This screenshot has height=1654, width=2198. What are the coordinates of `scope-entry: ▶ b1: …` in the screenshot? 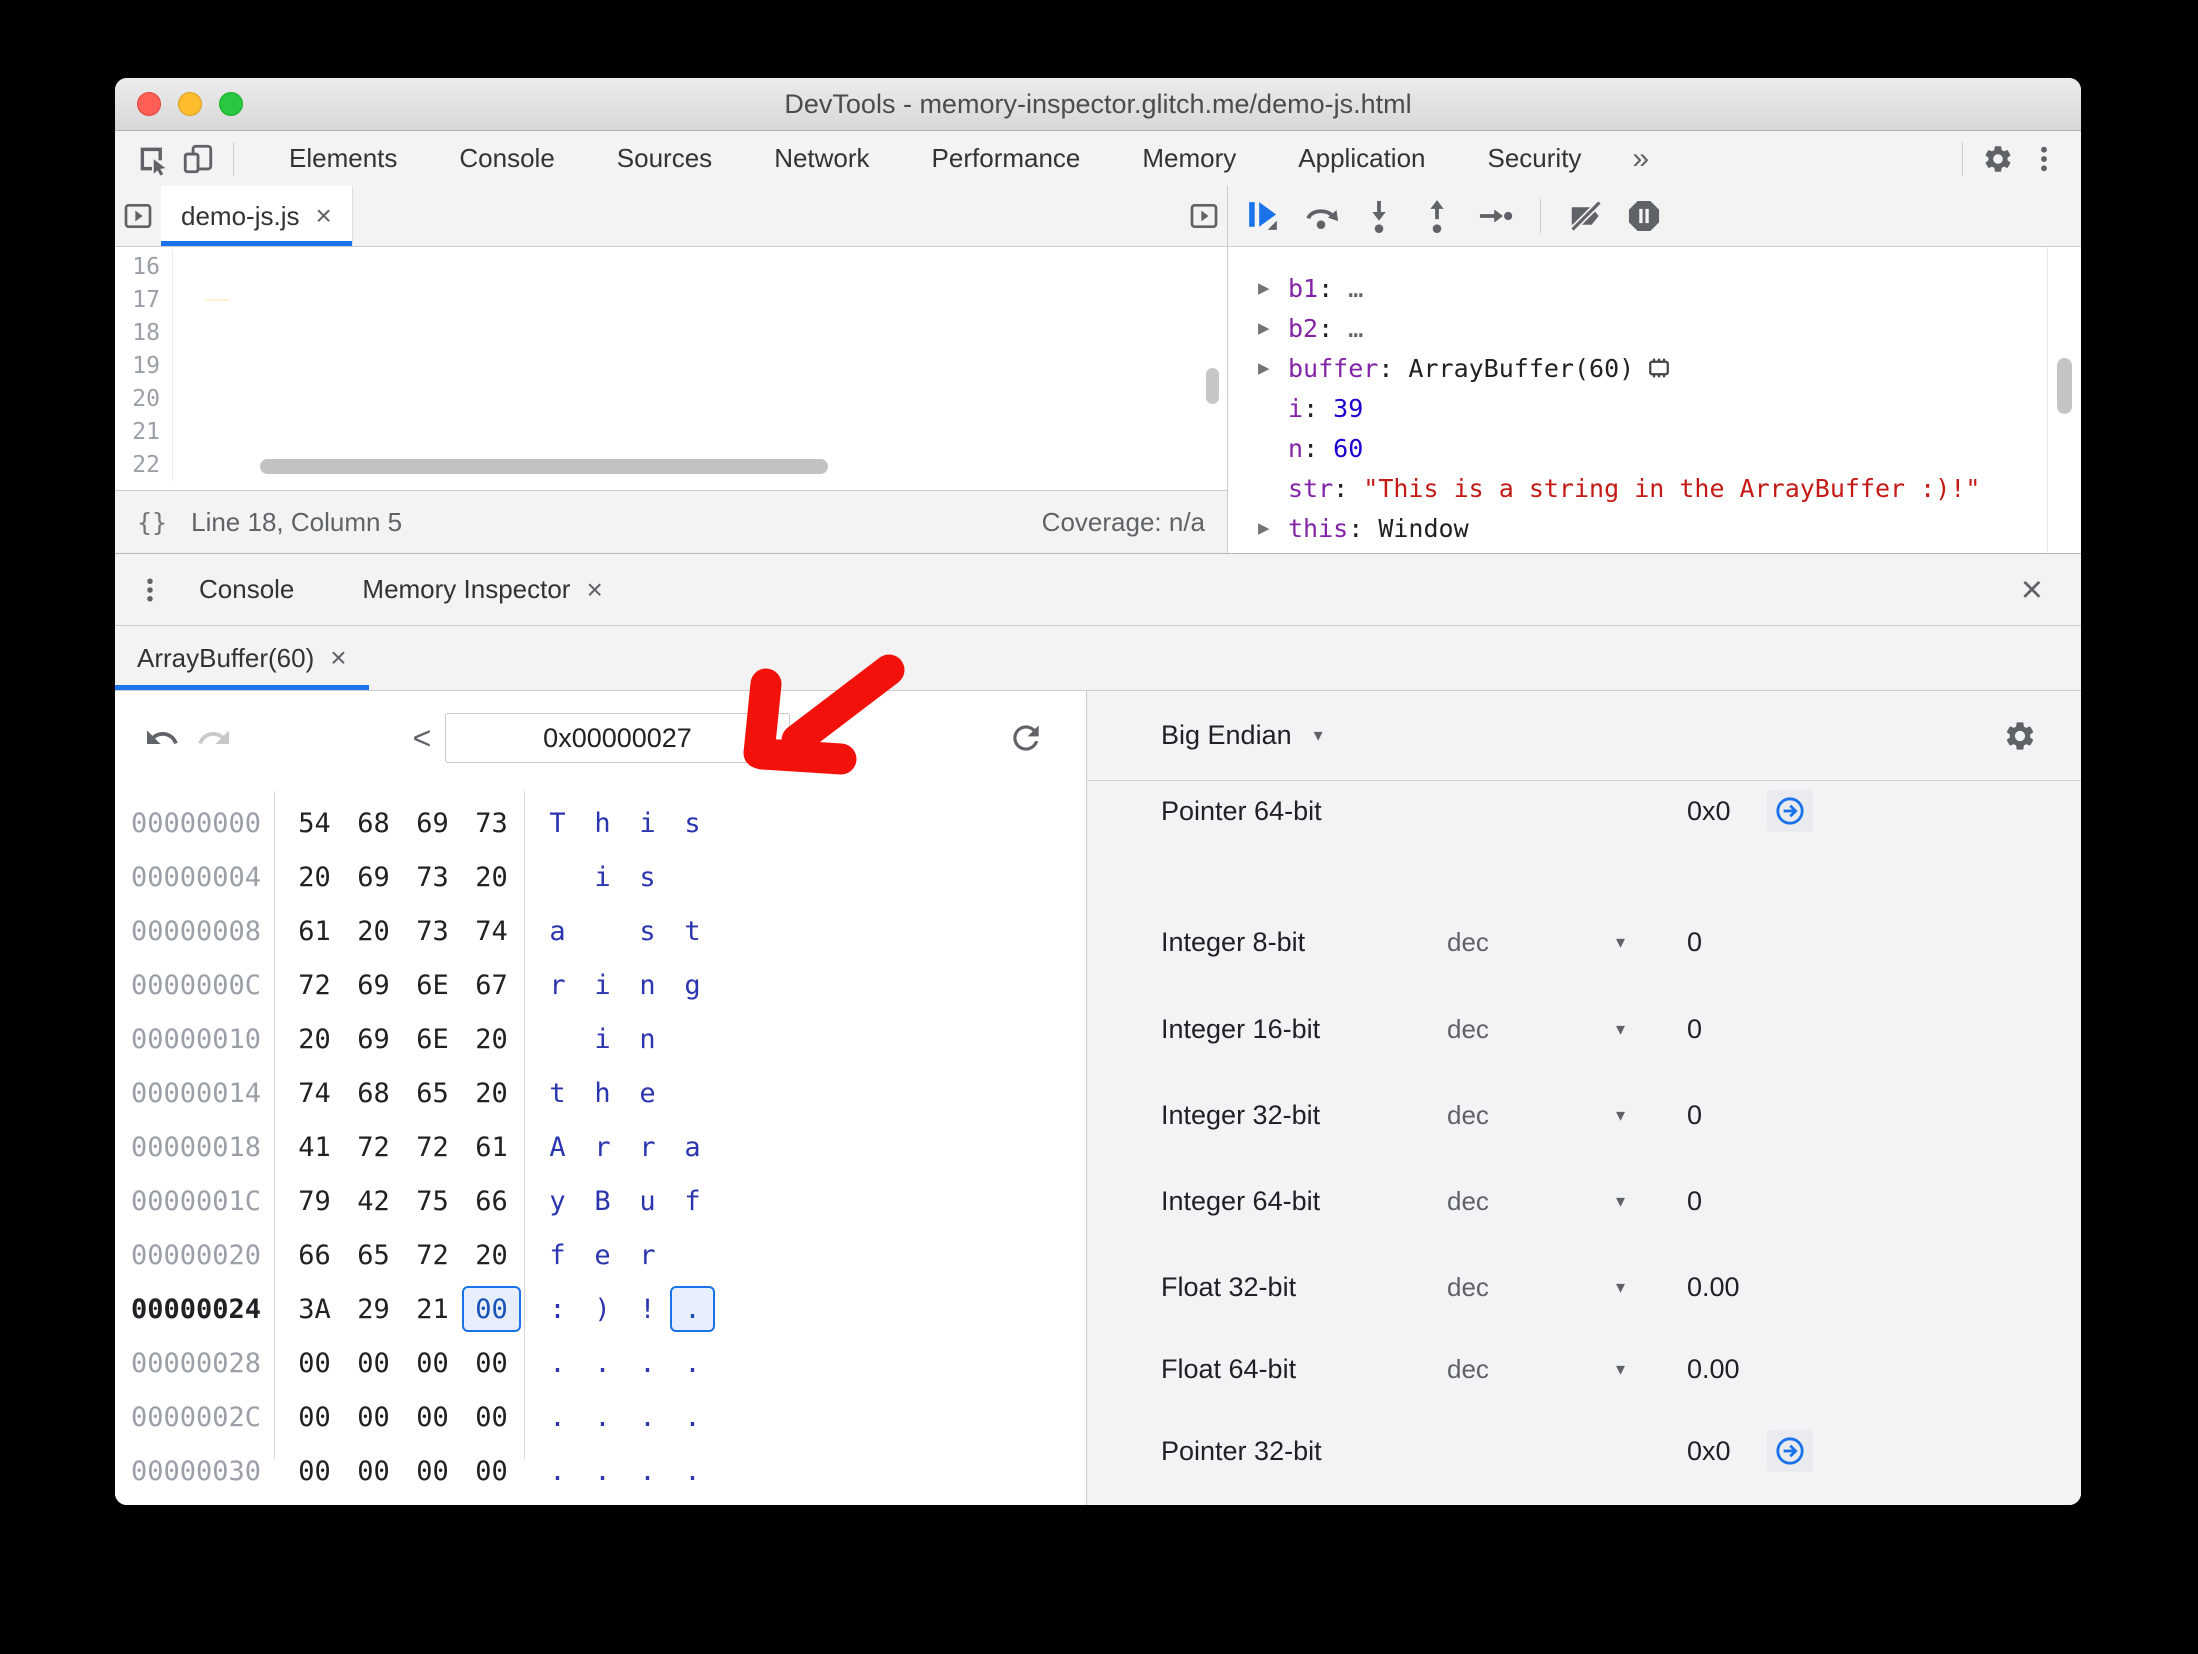 It's located at (1311, 288).